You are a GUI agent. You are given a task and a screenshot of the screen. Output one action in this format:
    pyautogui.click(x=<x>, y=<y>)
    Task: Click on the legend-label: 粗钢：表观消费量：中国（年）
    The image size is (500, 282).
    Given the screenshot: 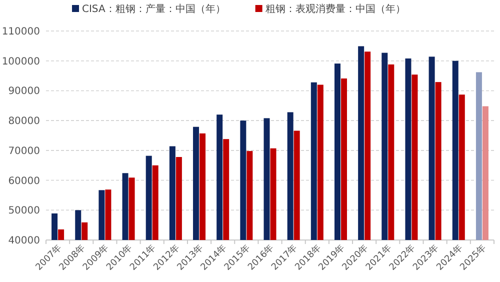 What is the action you would take?
    pyautogui.click(x=335, y=9)
    